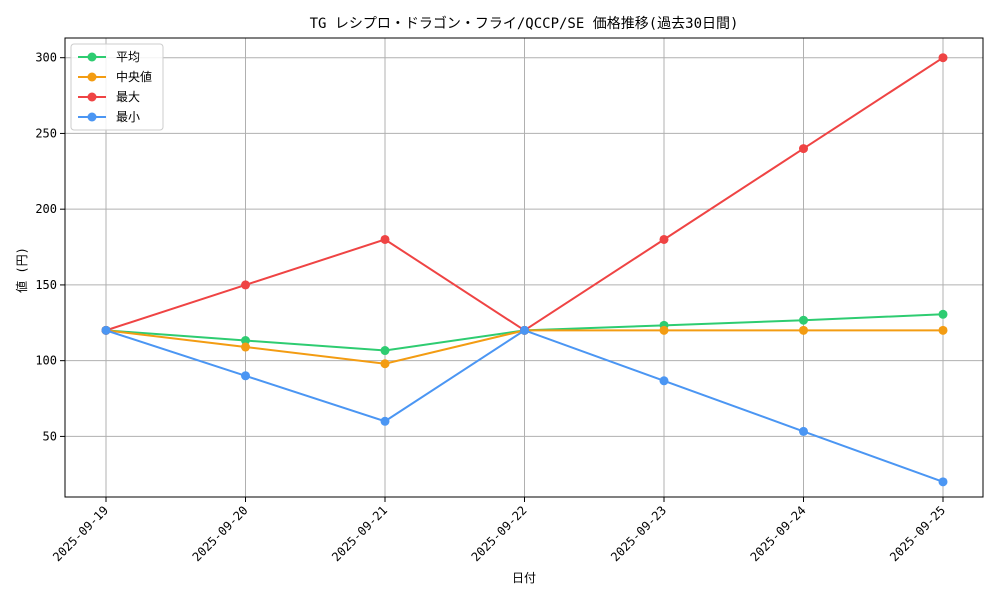  Describe the element at coordinates (778, 533) in the screenshot. I see `x-tick-label: 2025-09-24` at that location.